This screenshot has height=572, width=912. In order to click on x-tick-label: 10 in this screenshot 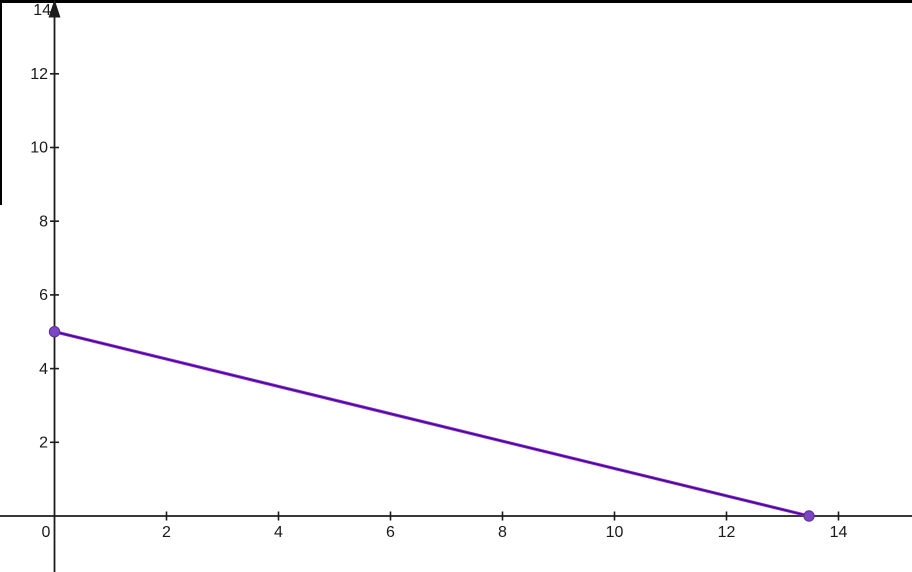, I will do `click(615, 532)`.